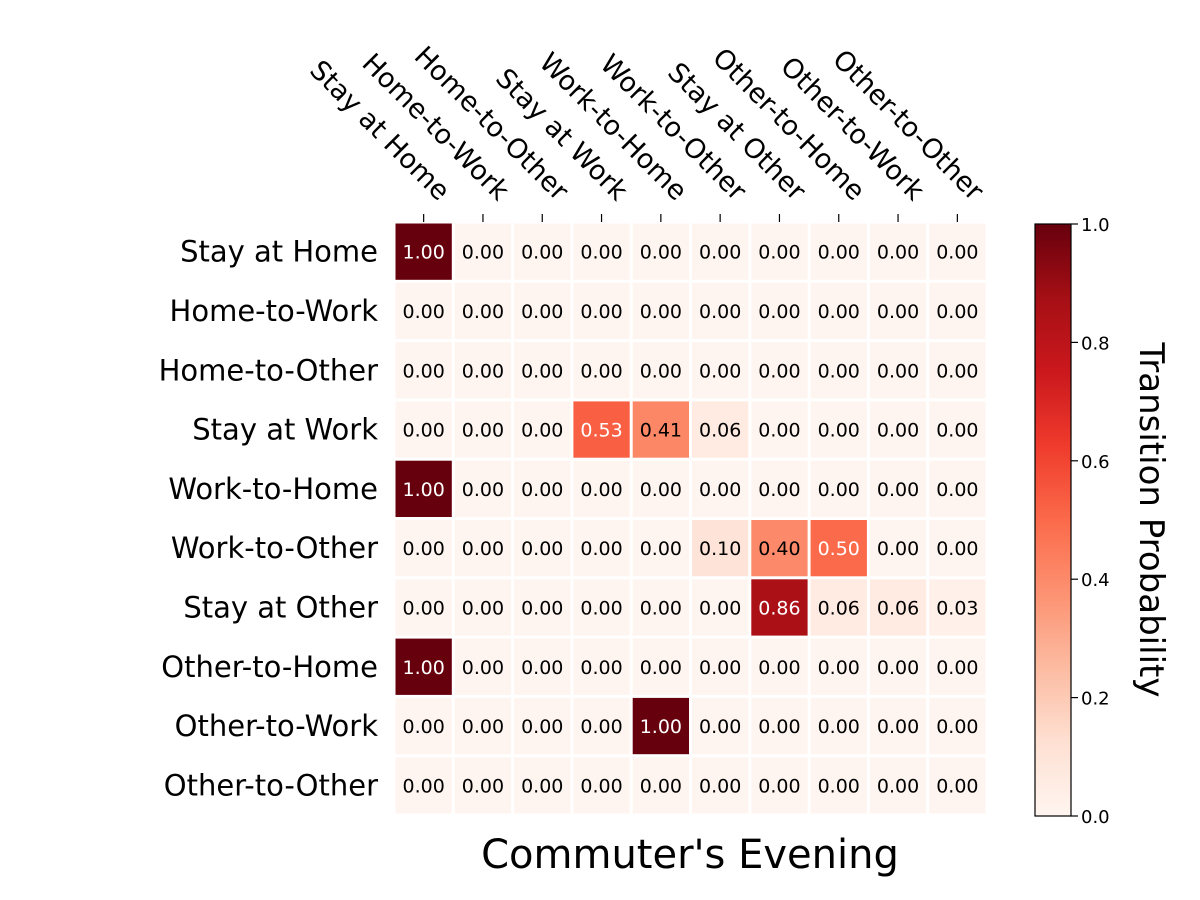 Image resolution: width=1200 pixels, height=900 pixels. Describe the element at coordinates (273, 489) in the screenshot. I see `y-tick-label: Work-to-Home` at that location.